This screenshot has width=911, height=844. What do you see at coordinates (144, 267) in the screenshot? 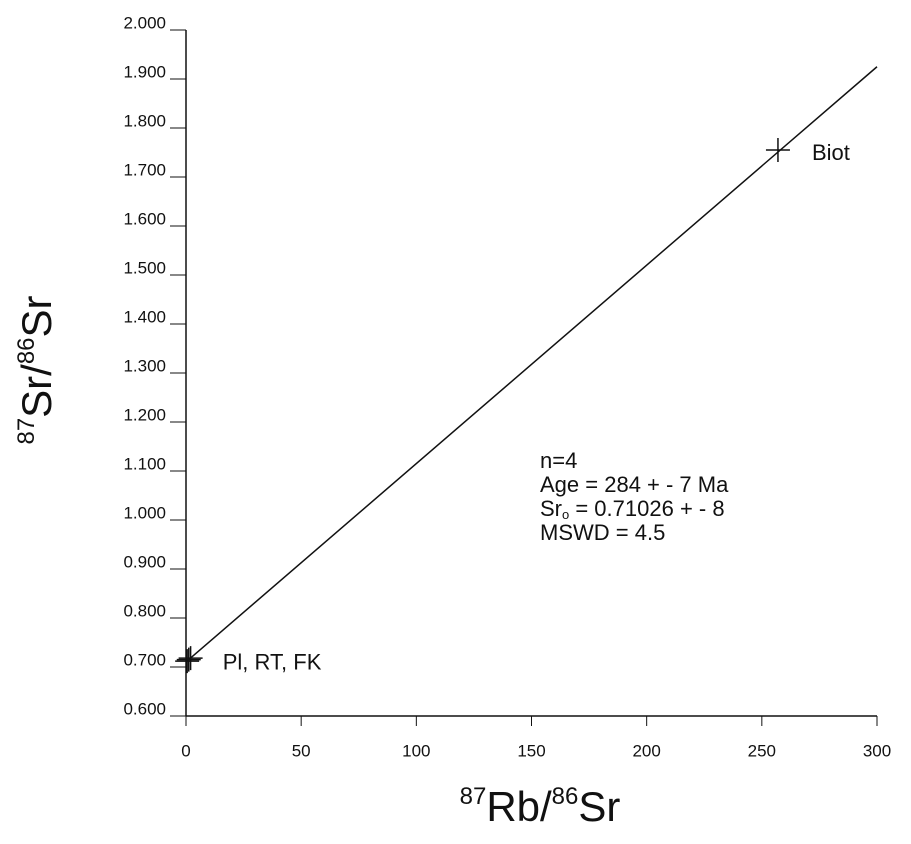
I see `y-tick-label: 1.500` at bounding box center [144, 267].